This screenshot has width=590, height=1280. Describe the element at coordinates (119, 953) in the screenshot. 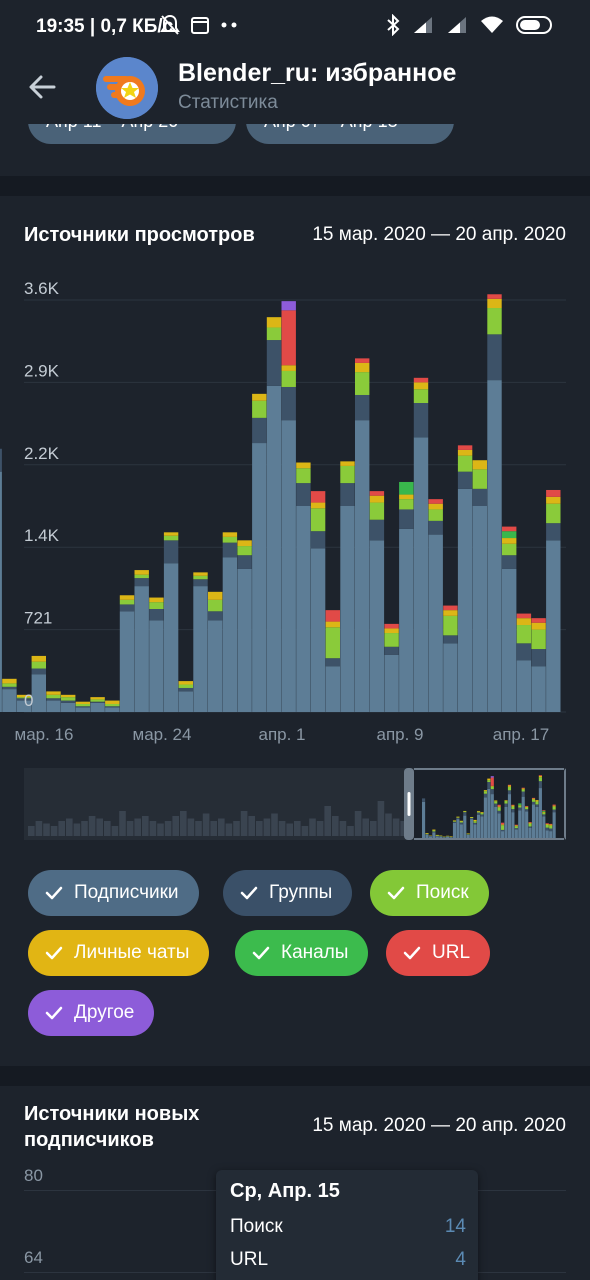

I see `filter-chip-private-chats: Личные чаты` at that location.